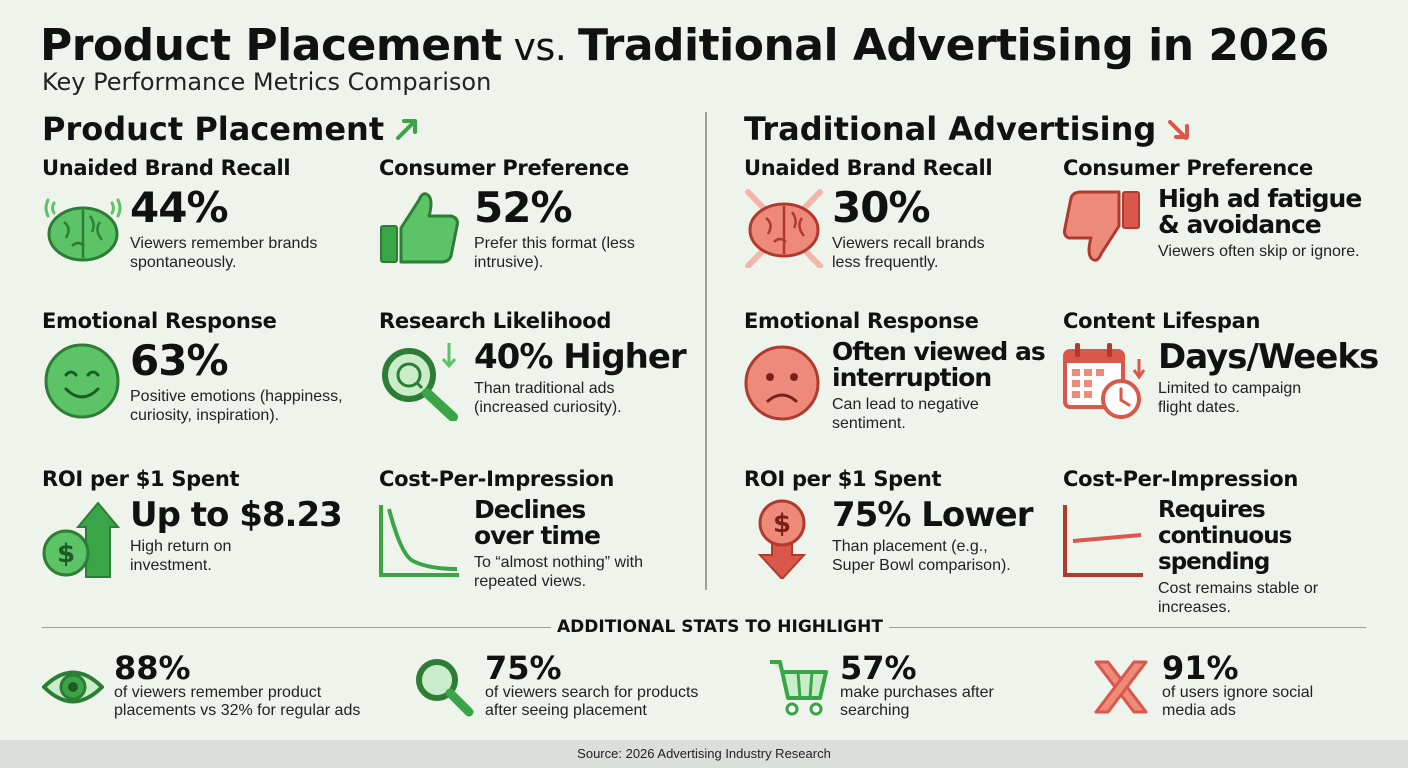  I want to click on metric-value: Up to $8.23, so click(236, 515).